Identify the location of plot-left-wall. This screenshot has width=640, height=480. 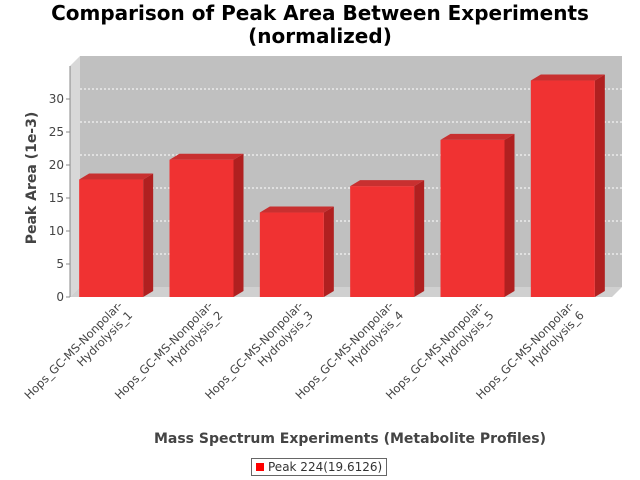
(75, 176).